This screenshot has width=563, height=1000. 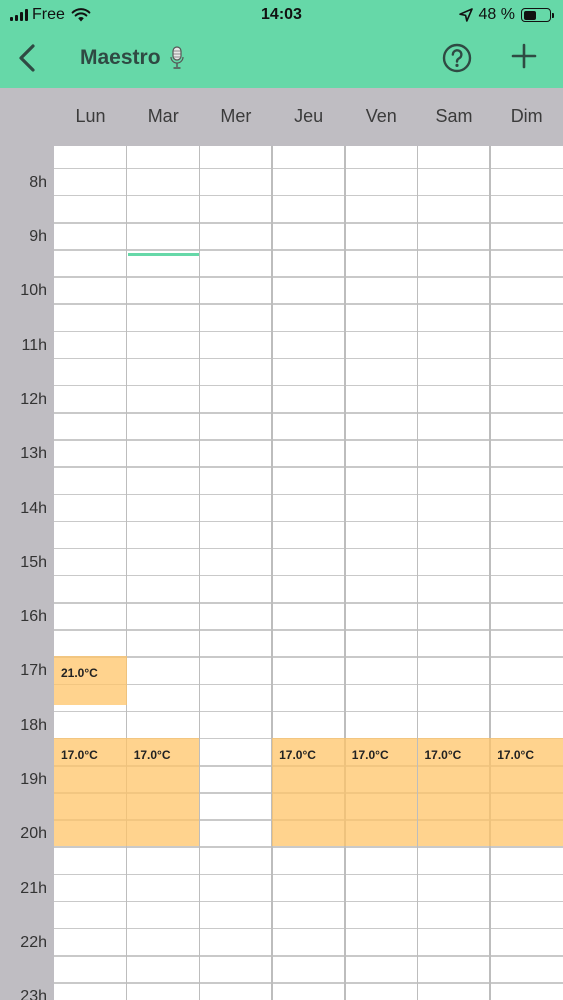 I want to click on wifi-icon, so click(x=81, y=15).